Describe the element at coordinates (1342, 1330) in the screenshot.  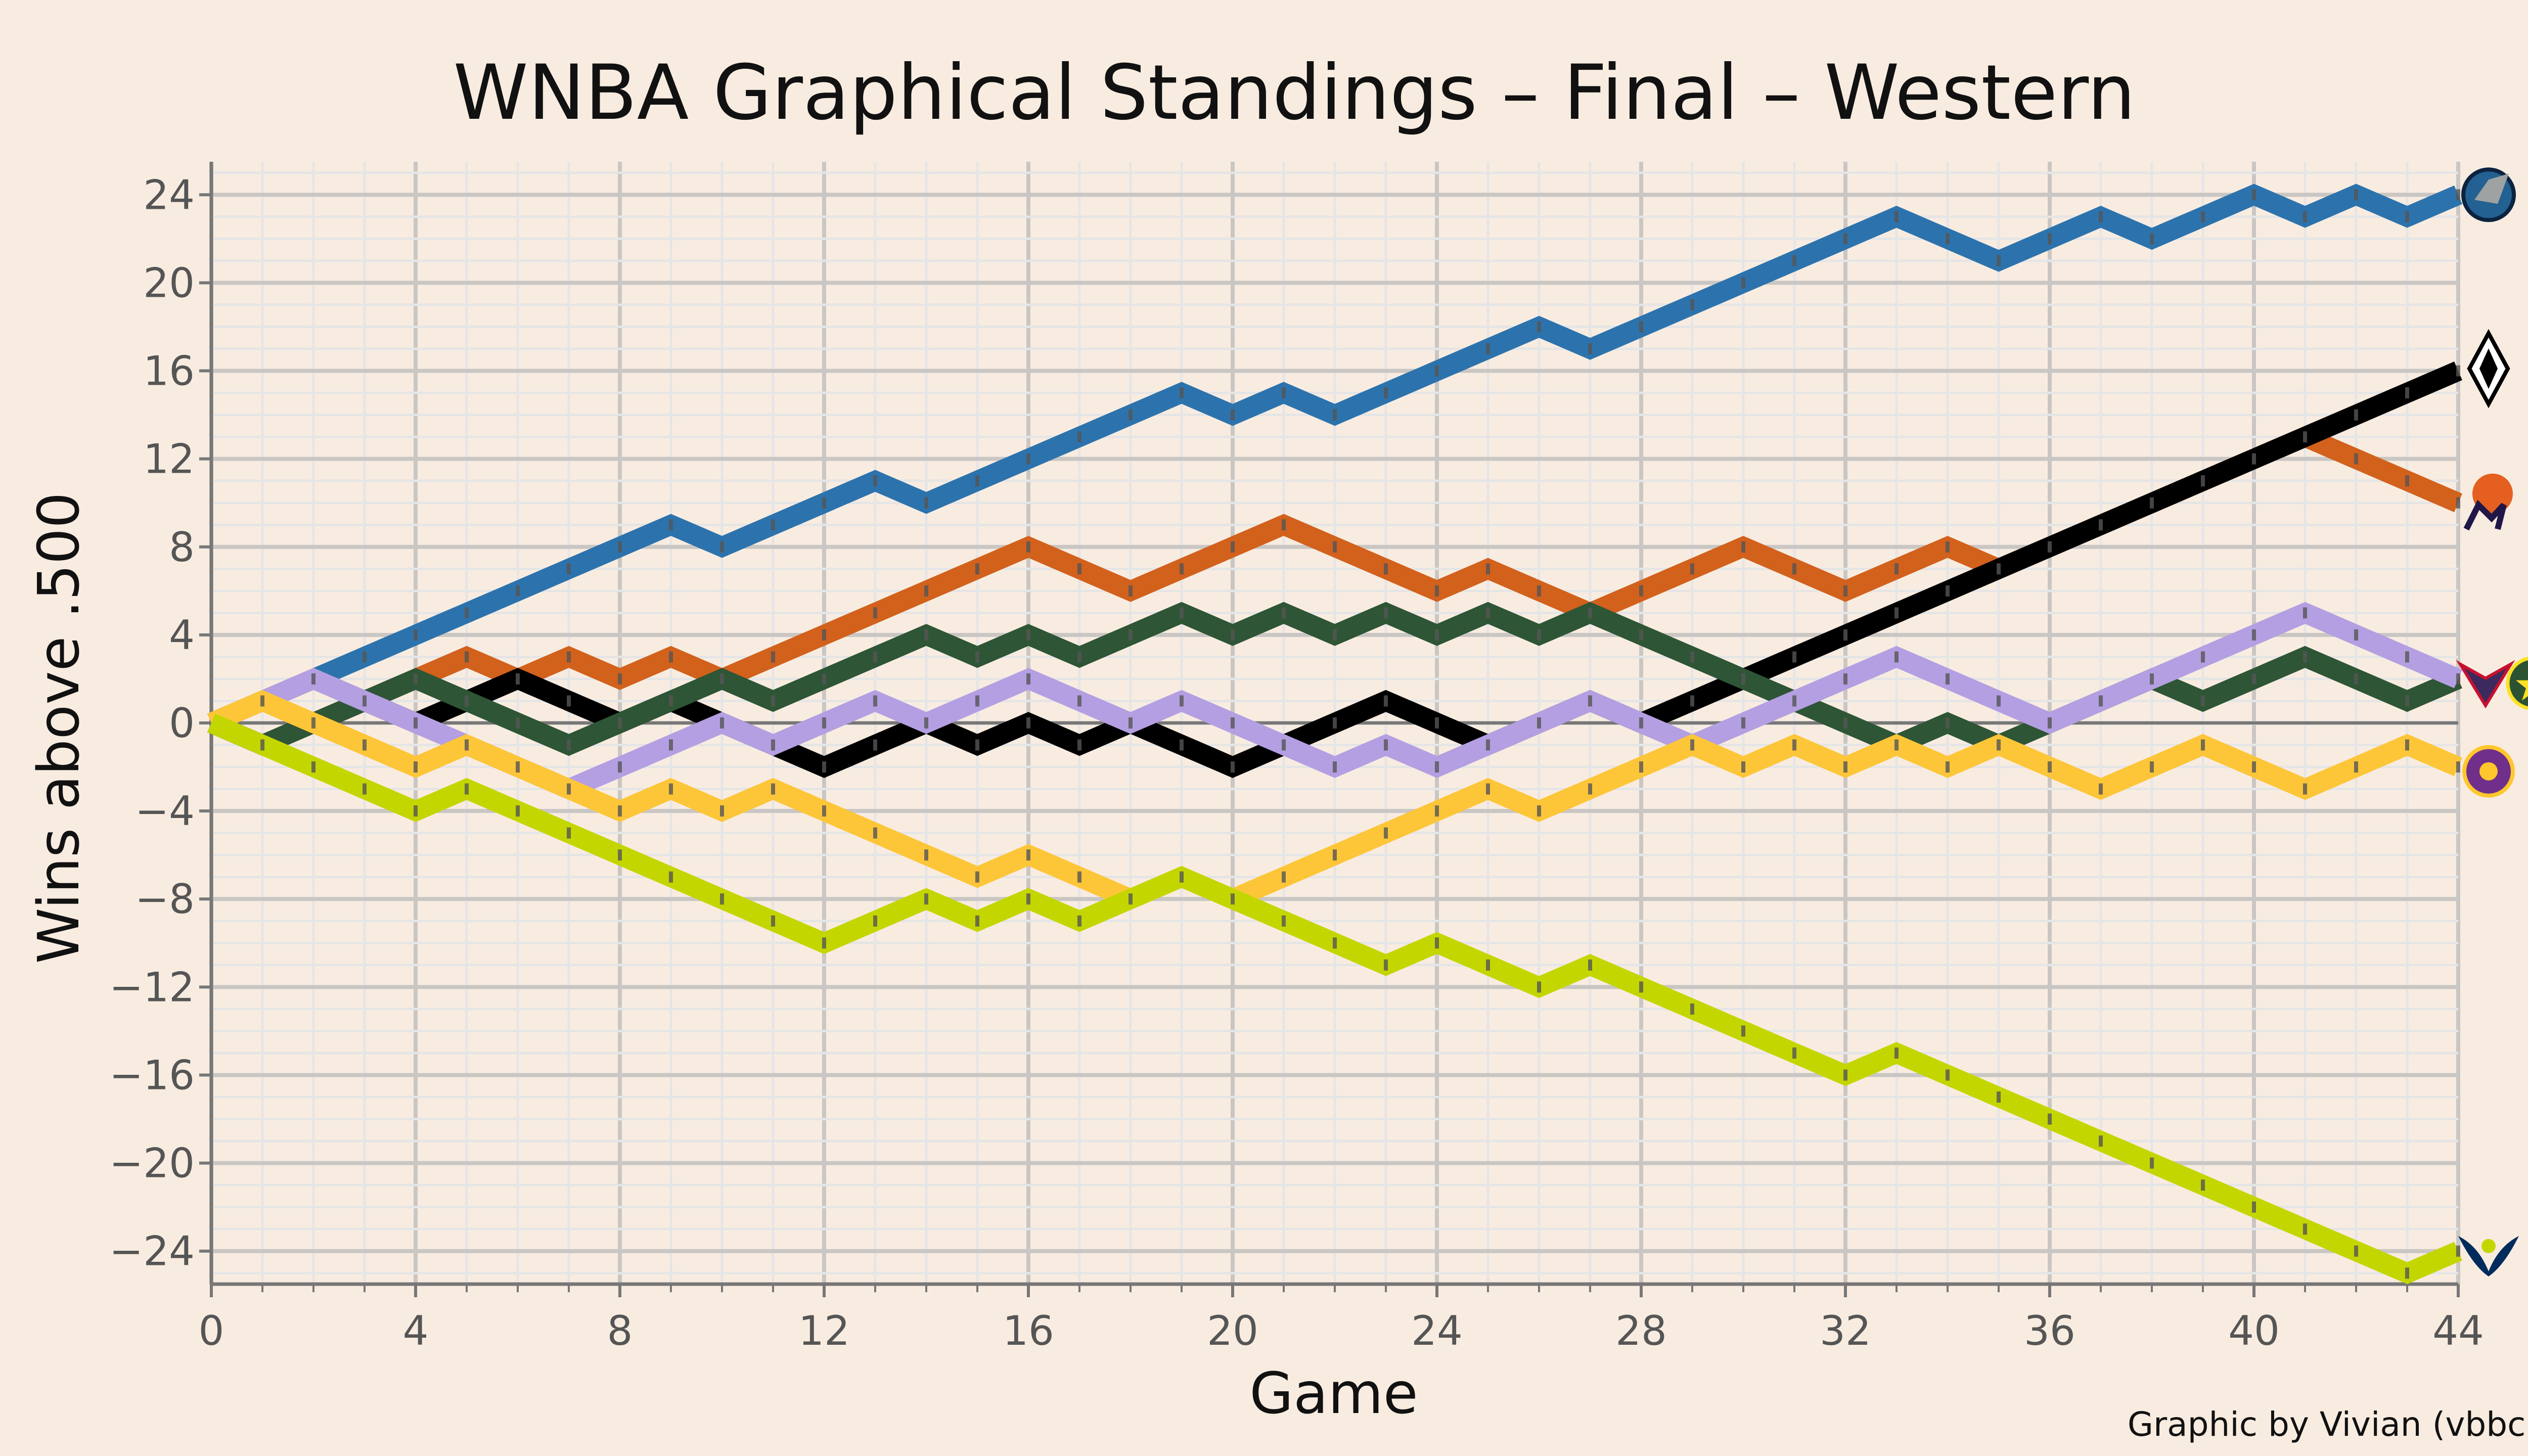
I see `x-tick-labels: 0 4 8 12 16 20 24 28 32 36 40 44` at that location.